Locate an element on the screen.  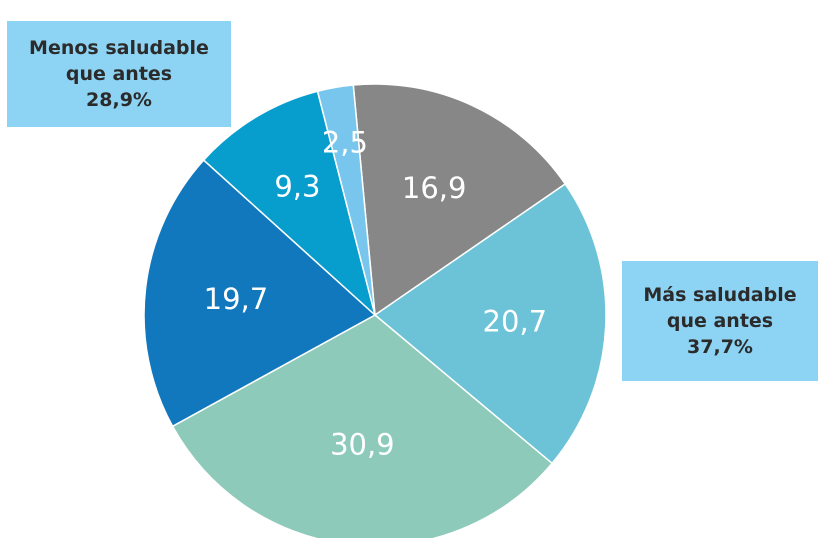
pie-slice-label-2: 30,9 is located at coordinates (362, 444).